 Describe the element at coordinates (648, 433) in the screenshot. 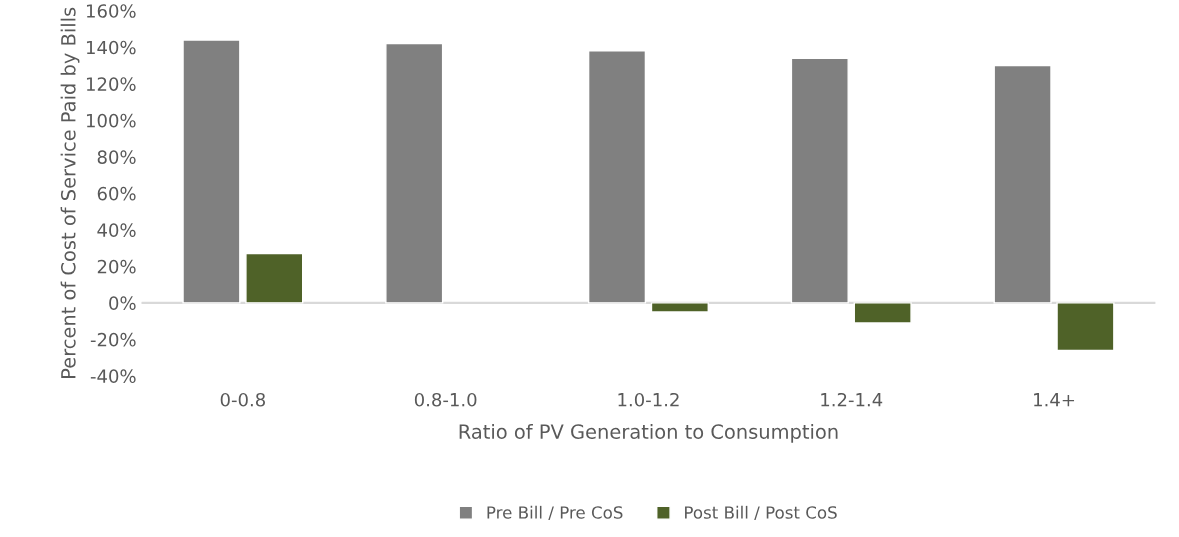

I see `x-axis-title: Ratio of PV Generation to Consumption` at that location.